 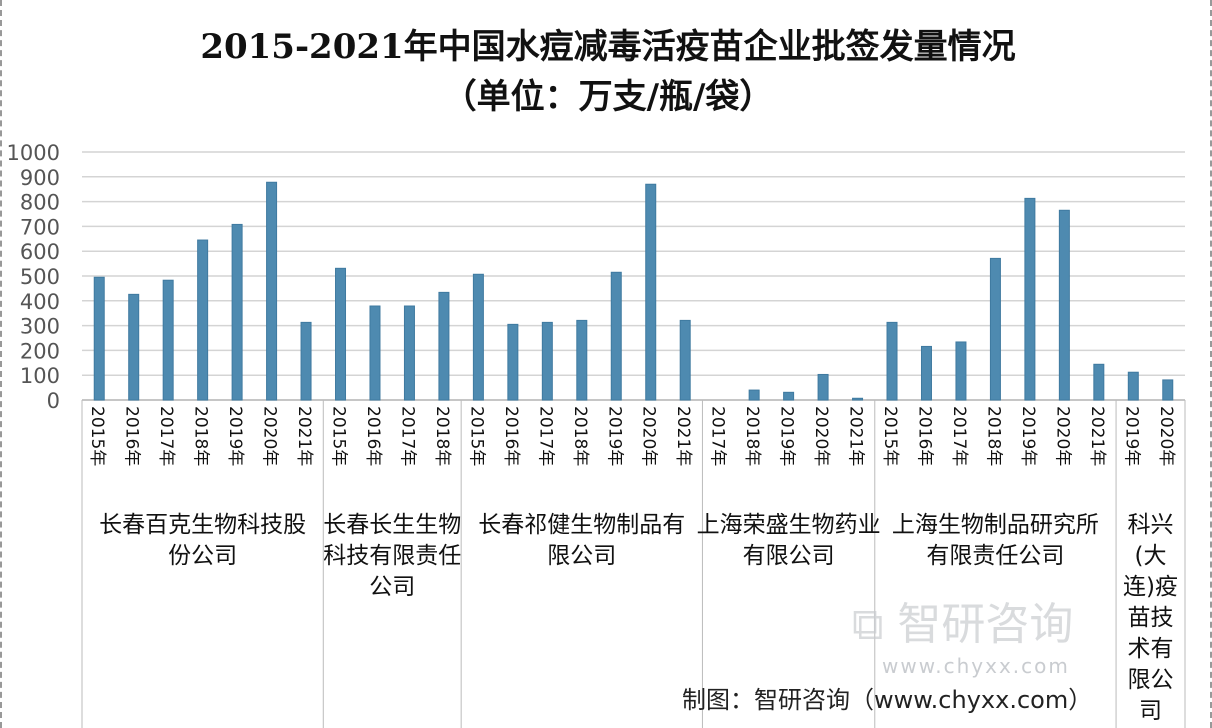 I want to click on title-line: 2015-2021年中国水痘减毒活疫苗企业批签发量情况, so click(x=608, y=47).